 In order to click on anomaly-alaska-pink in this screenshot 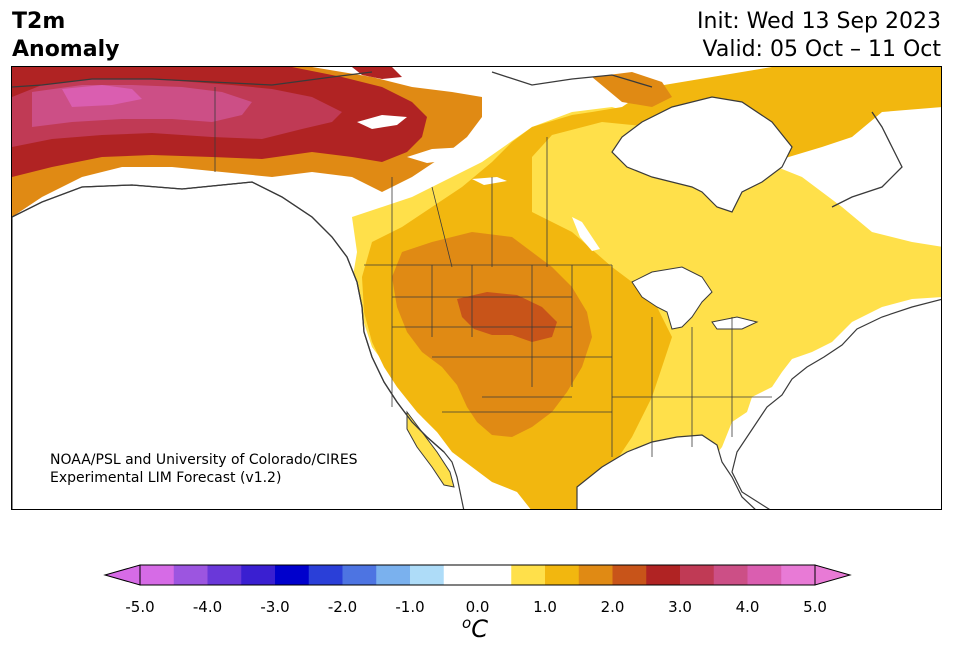, I will do `click(102, 96)`.